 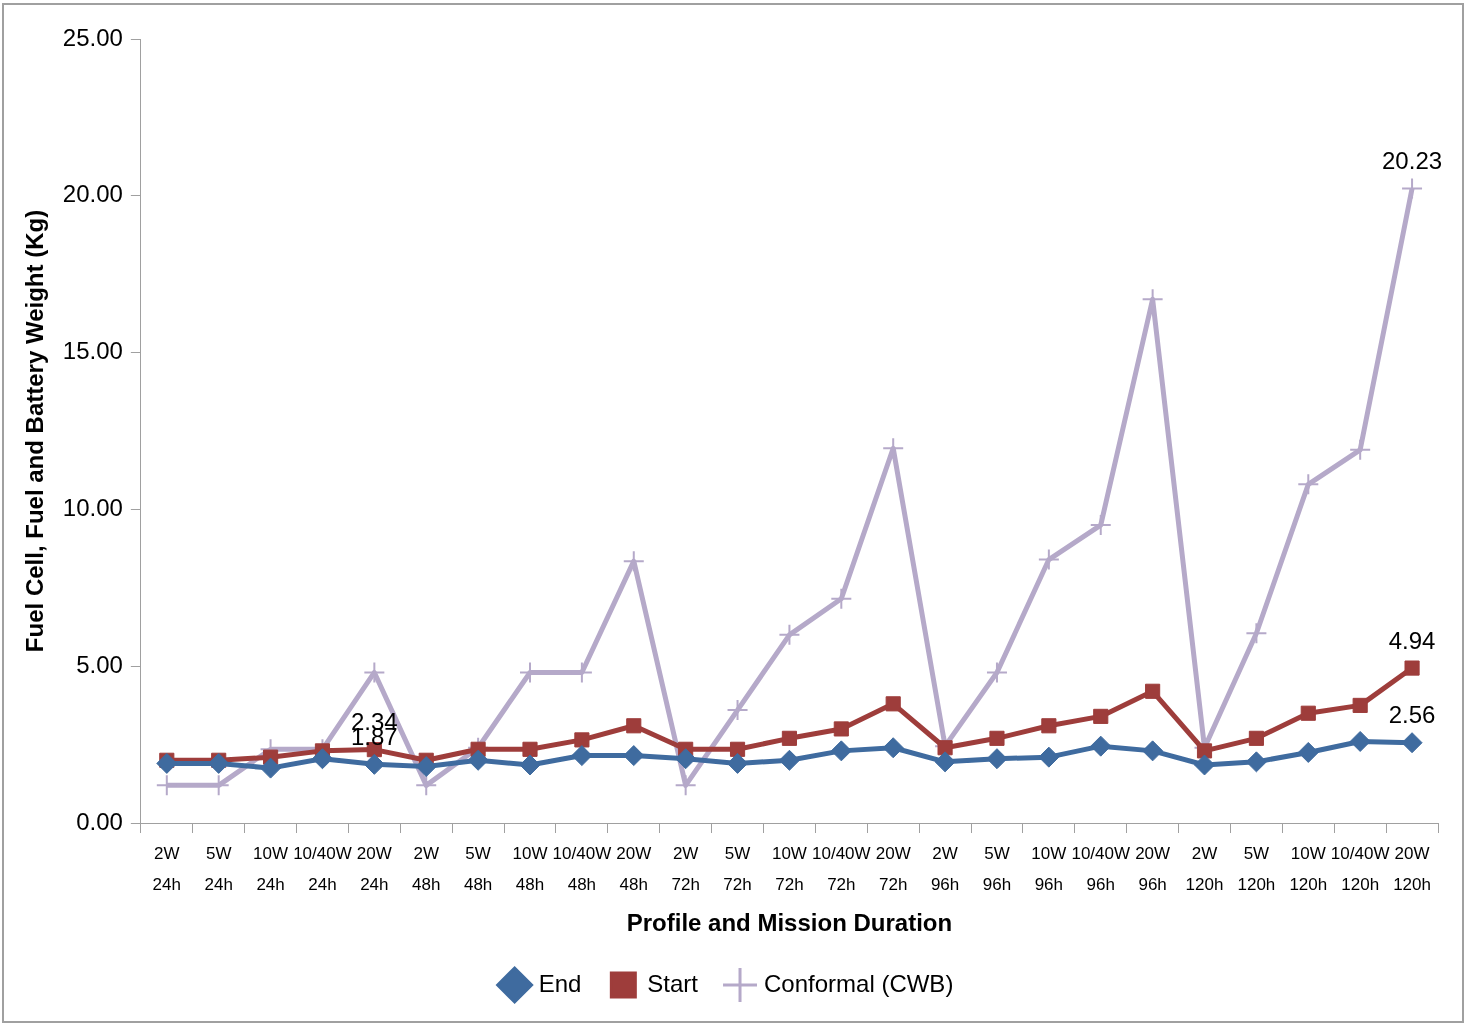 What do you see at coordinates (582, 868) in the screenshot?
I see `x-tick-label: 10/40W 48h` at bounding box center [582, 868].